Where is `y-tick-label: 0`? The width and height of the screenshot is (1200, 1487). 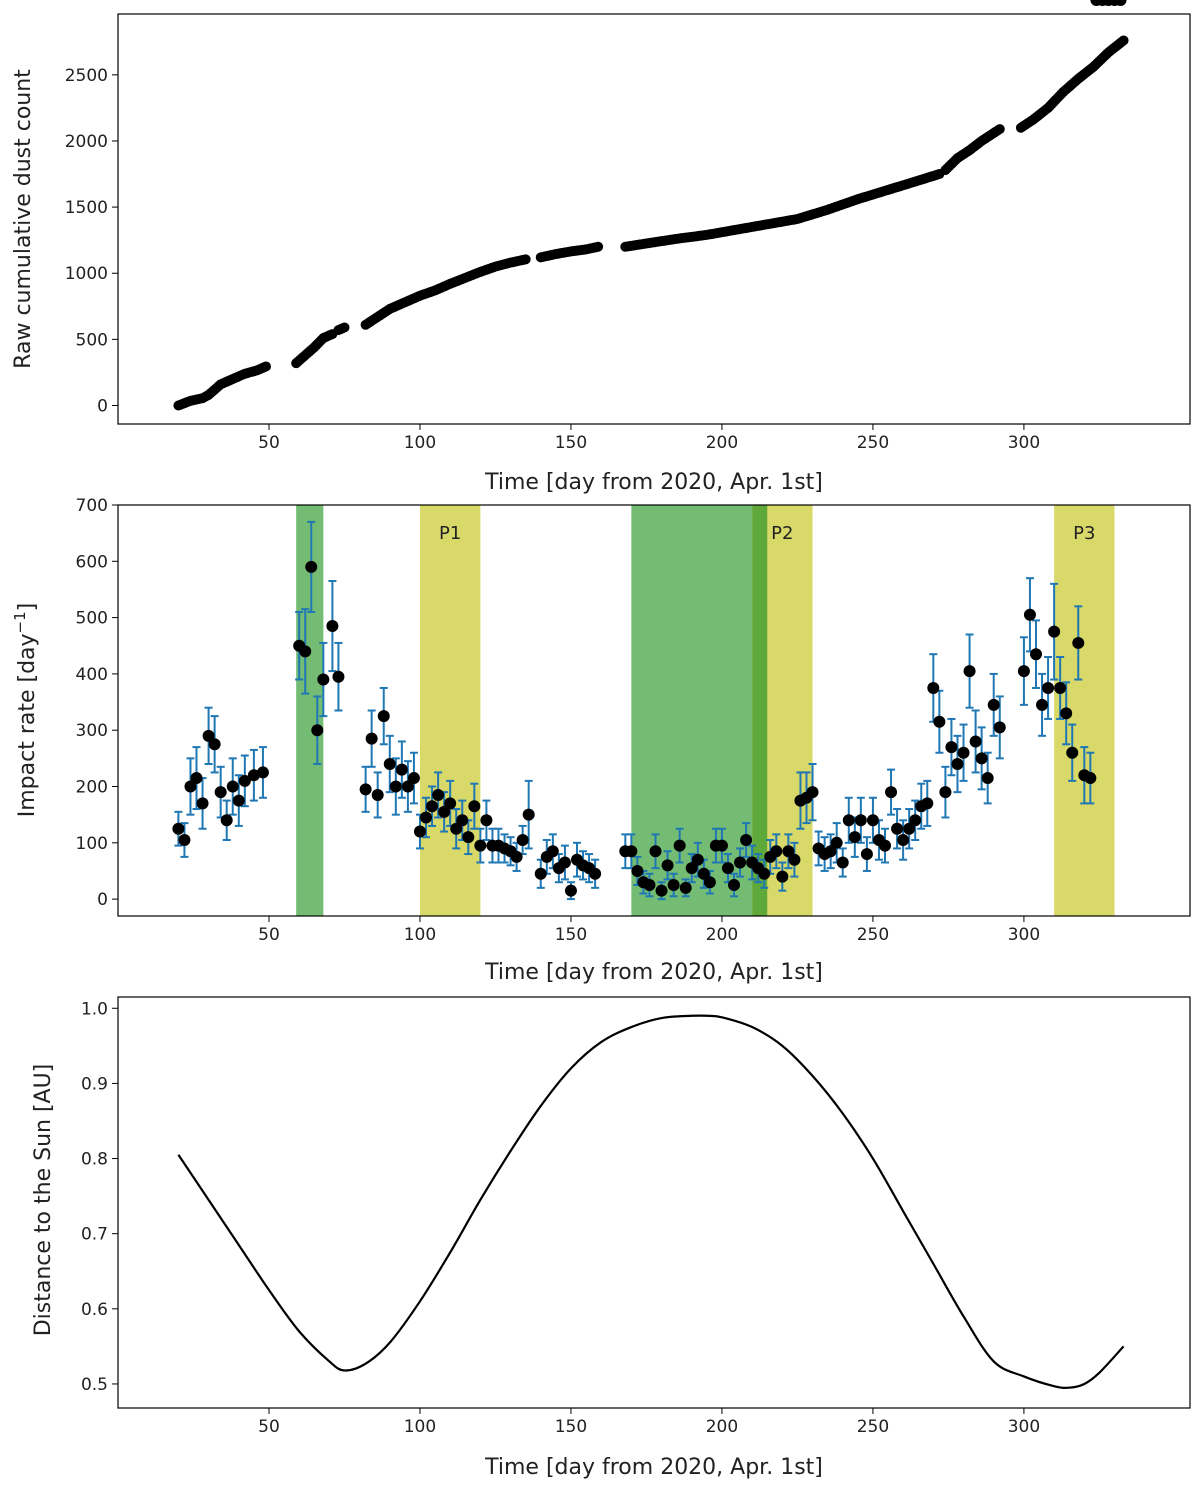 y-tick-label: 0 is located at coordinates (102, 900).